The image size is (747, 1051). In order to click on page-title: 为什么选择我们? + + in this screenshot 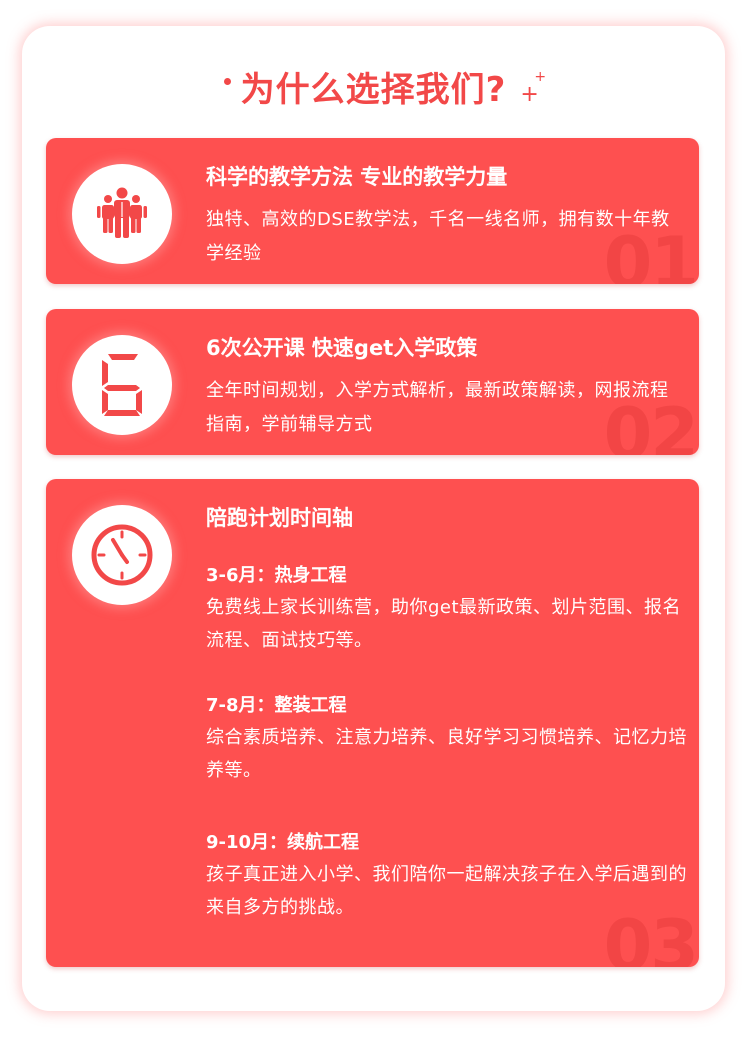, I will do `click(384, 90)`.